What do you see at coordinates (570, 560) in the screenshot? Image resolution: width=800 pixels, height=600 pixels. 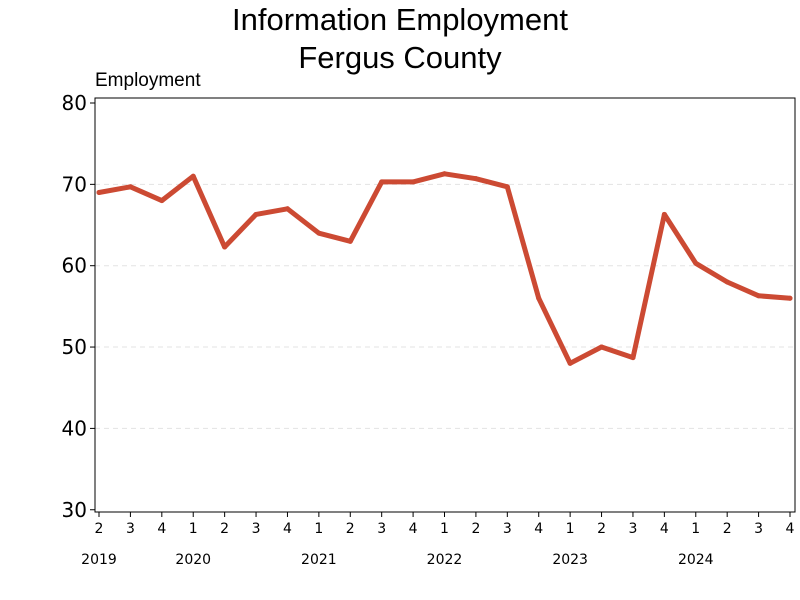 I see `x-year-label: 2023` at bounding box center [570, 560].